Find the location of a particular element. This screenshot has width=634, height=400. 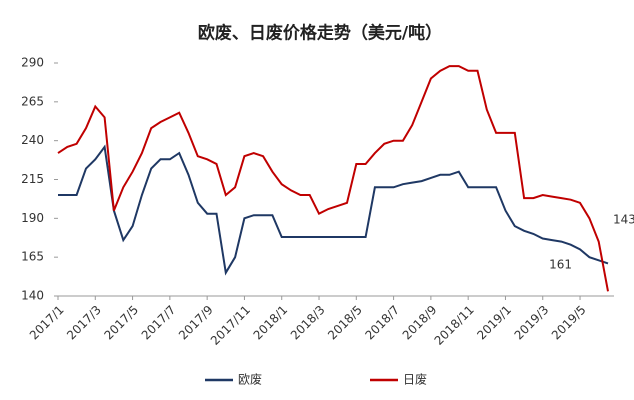

y-tick-label: 240 is located at coordinates (32, 140).